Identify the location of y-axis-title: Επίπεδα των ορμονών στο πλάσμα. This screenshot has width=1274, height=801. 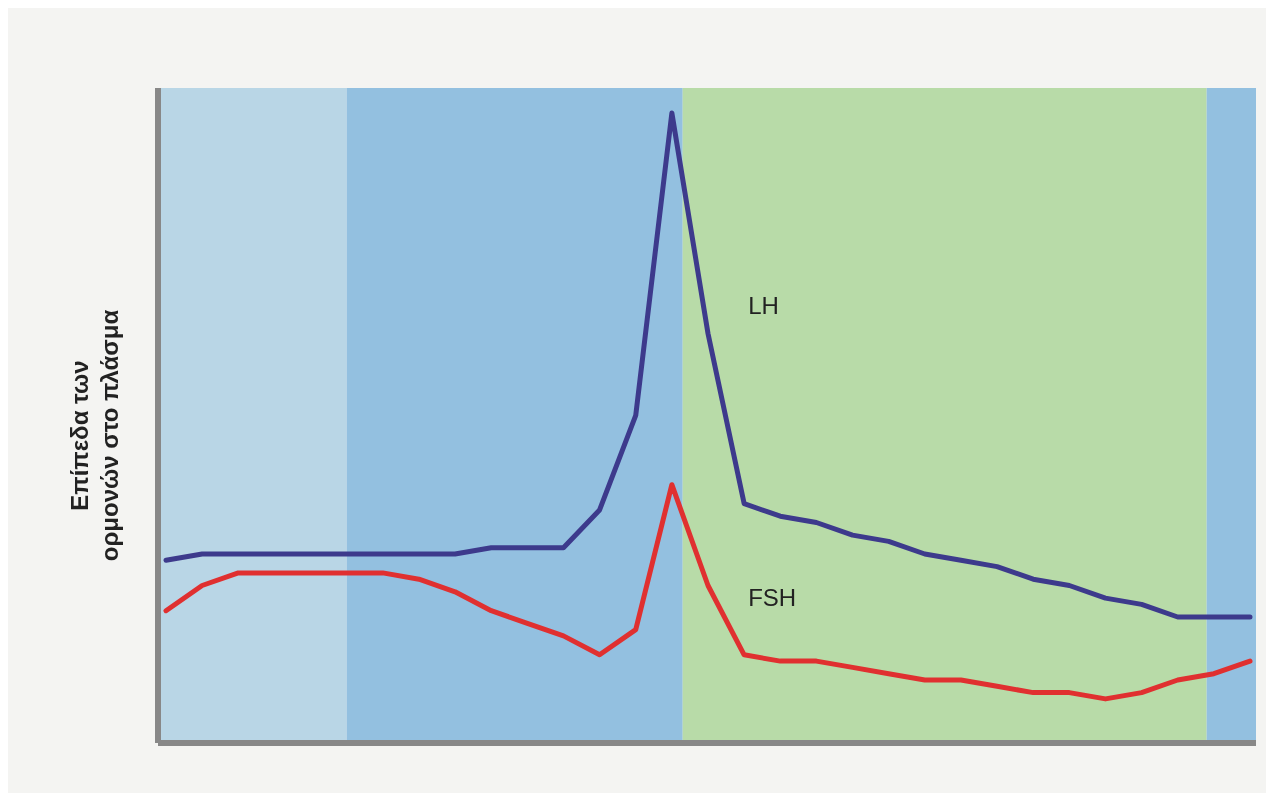
(94, 435).